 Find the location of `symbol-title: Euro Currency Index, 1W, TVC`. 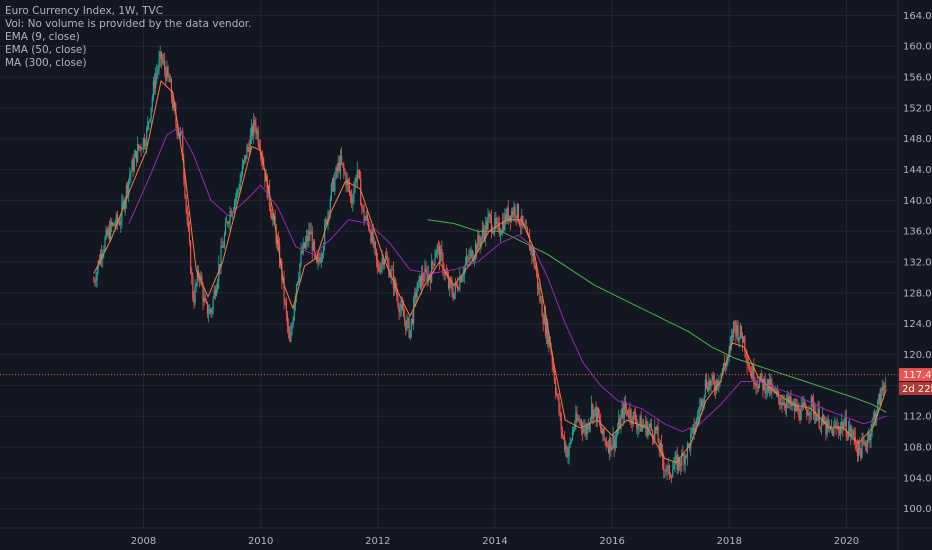

symbol-title: Euro Currency Index, 1W, TVC is located at coordinates (84, 11).